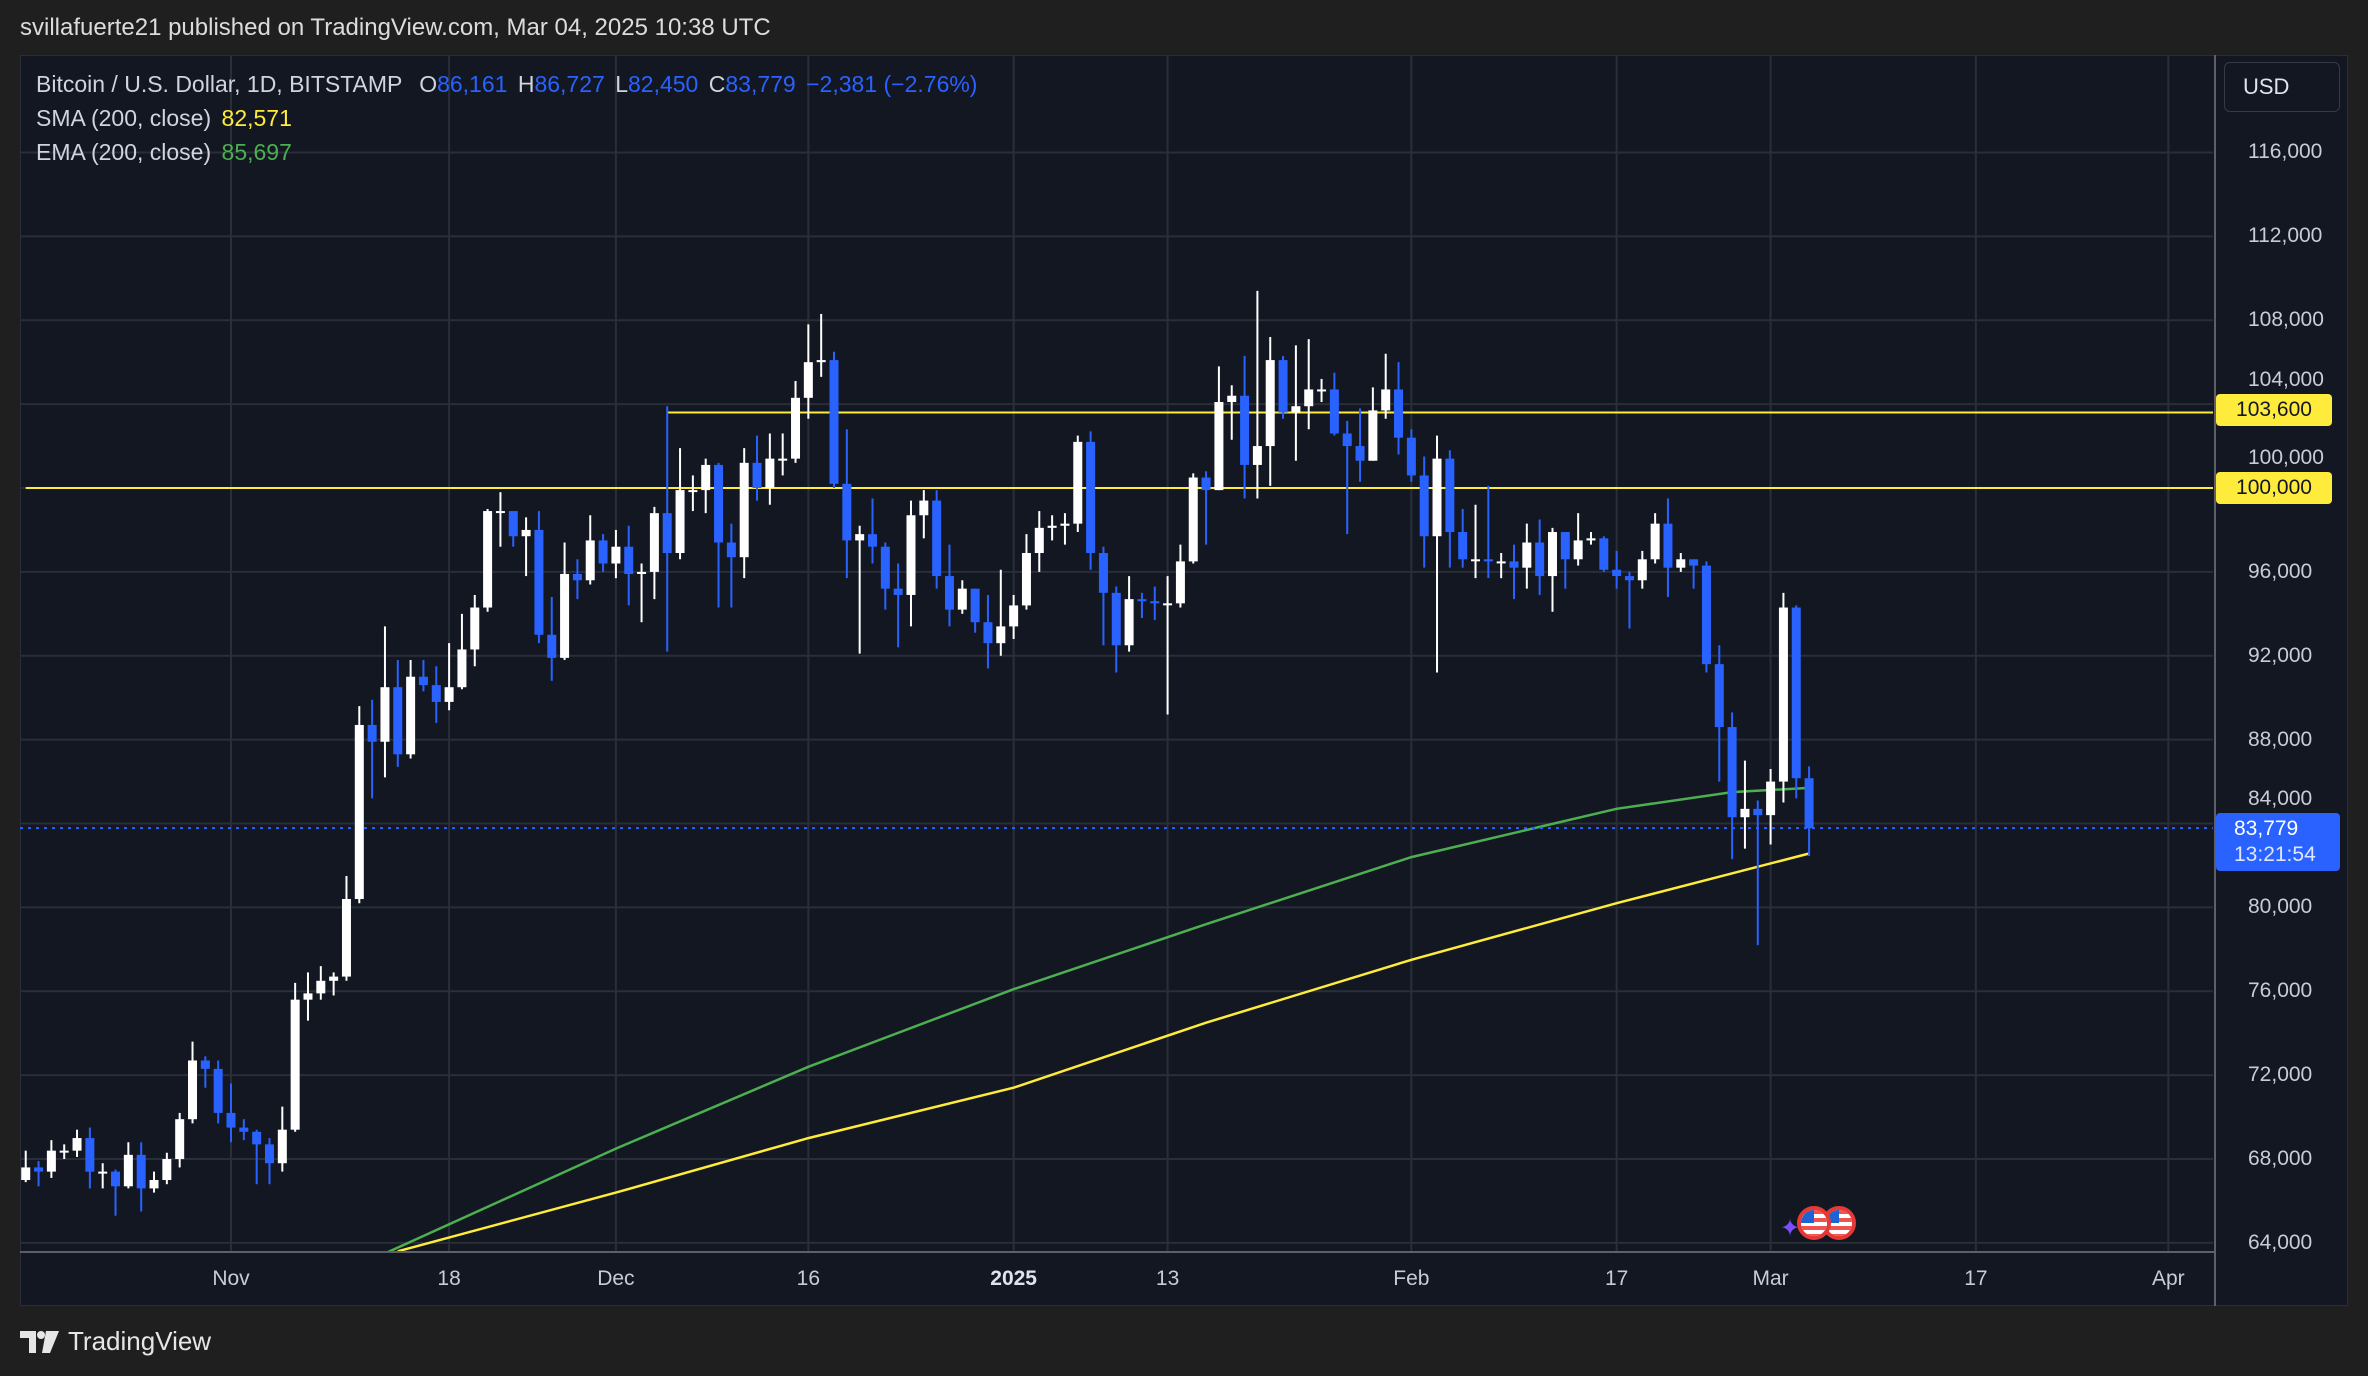 The image size is (2368, 1376). I want to click on price-tick-label: 72,000, so click(2280, 1075).